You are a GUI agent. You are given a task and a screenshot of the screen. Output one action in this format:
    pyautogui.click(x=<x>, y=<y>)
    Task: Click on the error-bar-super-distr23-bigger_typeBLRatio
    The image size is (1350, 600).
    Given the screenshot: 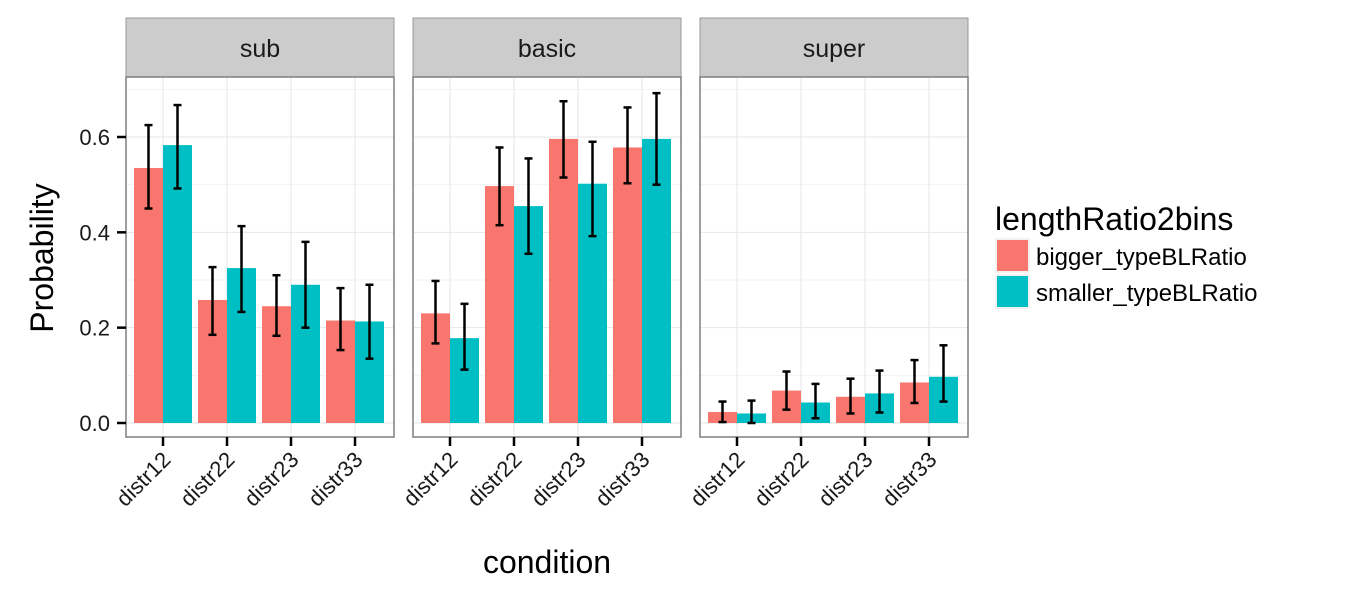 What is the action you would take?
    pyautogui.click(x=850, y=396)
    